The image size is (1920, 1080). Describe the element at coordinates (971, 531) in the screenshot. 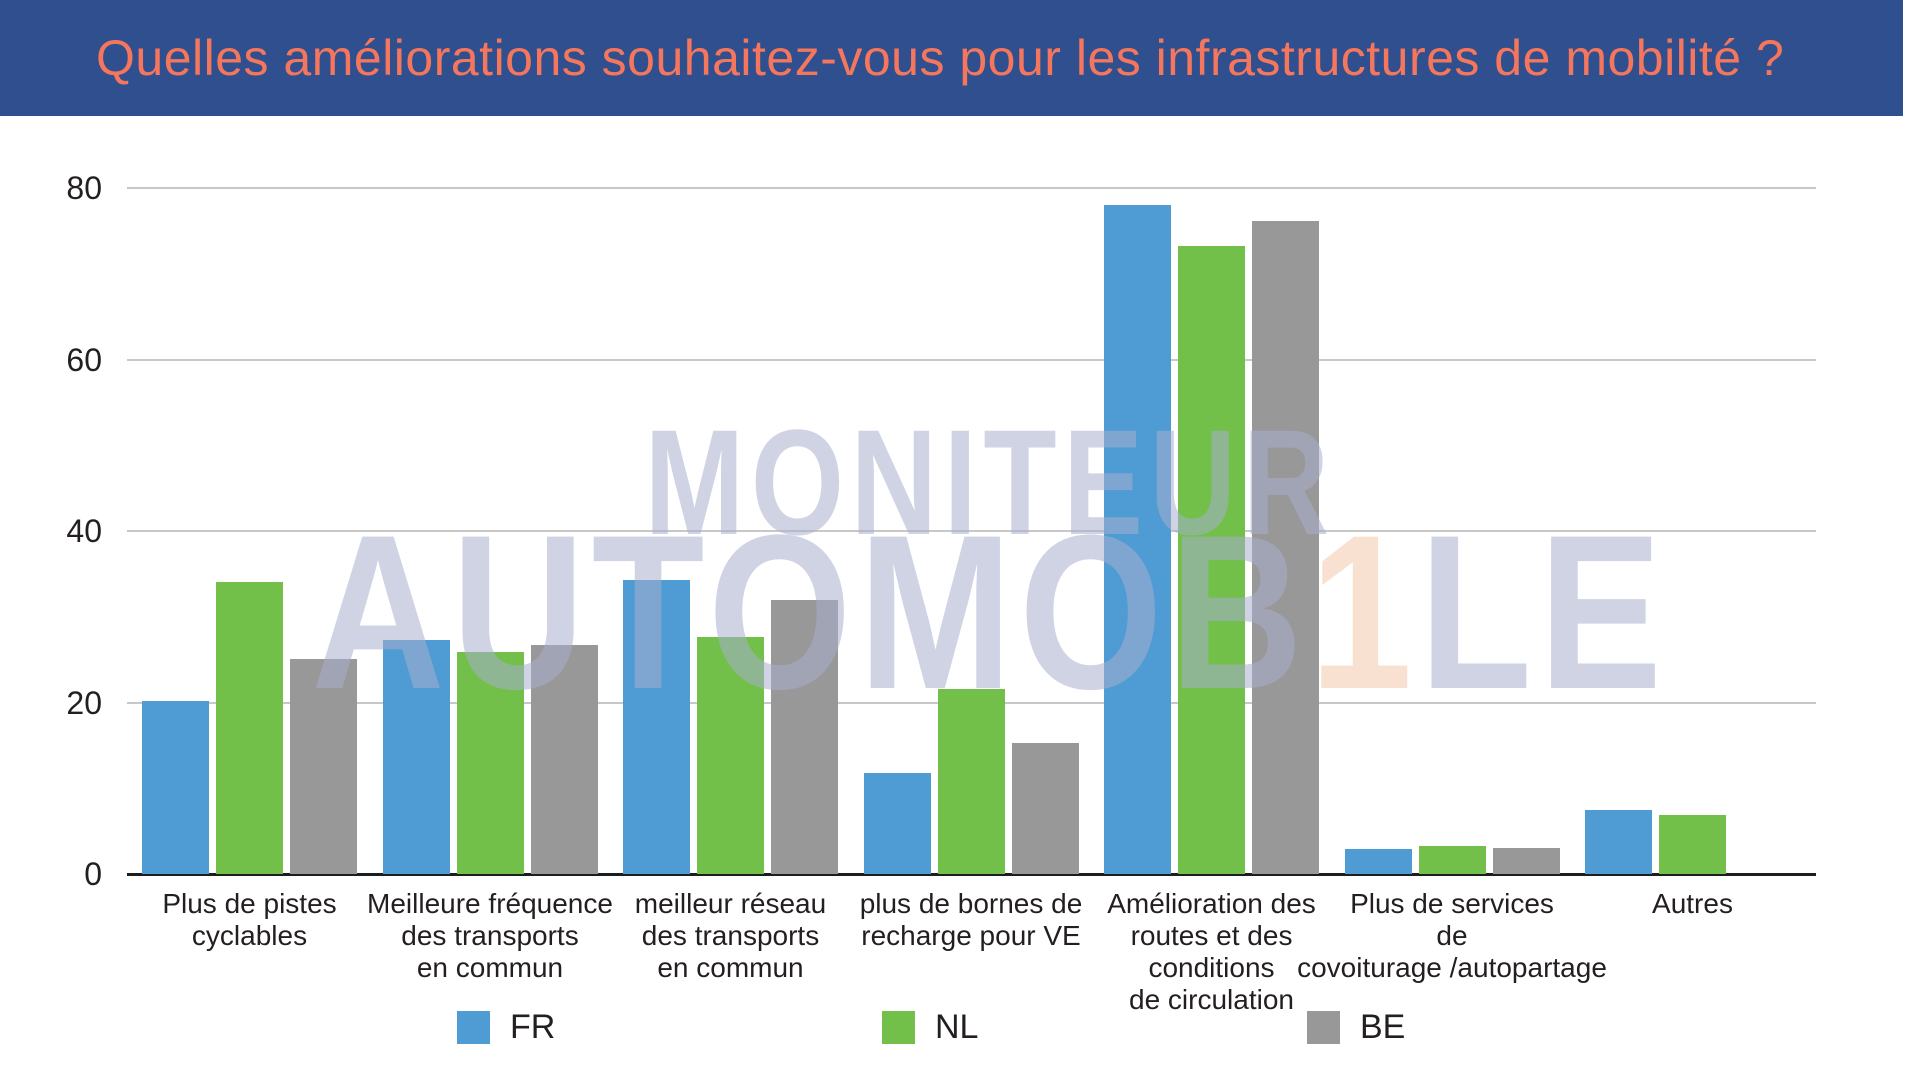

I see `gridline-y40` at that location.